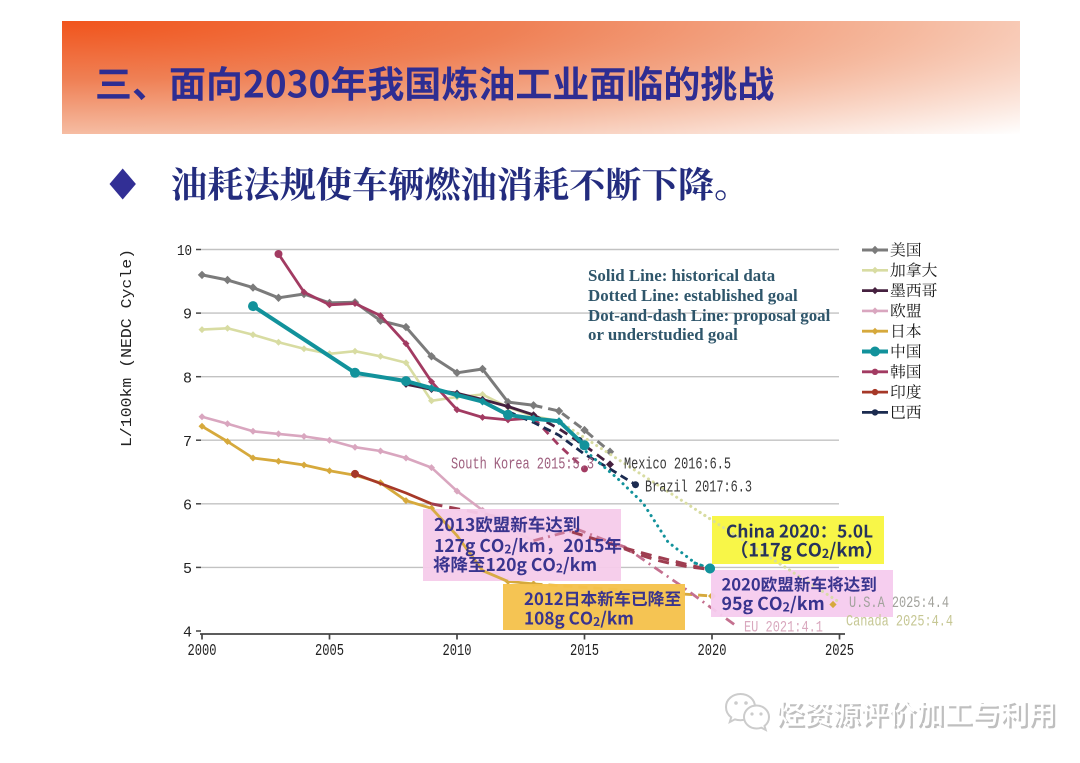 The width and height of the screenshot is (1080, 763). I want to click on svg-text: or understudied goal, so click(663, 334).